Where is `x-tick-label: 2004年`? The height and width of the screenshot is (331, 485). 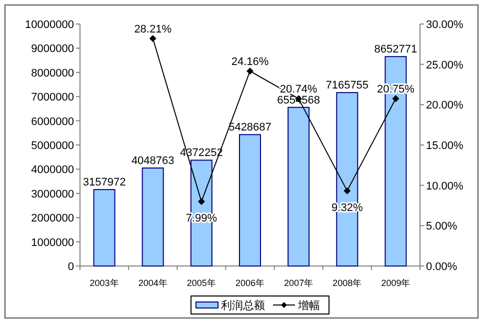
x-tick-label: 2004年 is located at coordinates (153, 283).